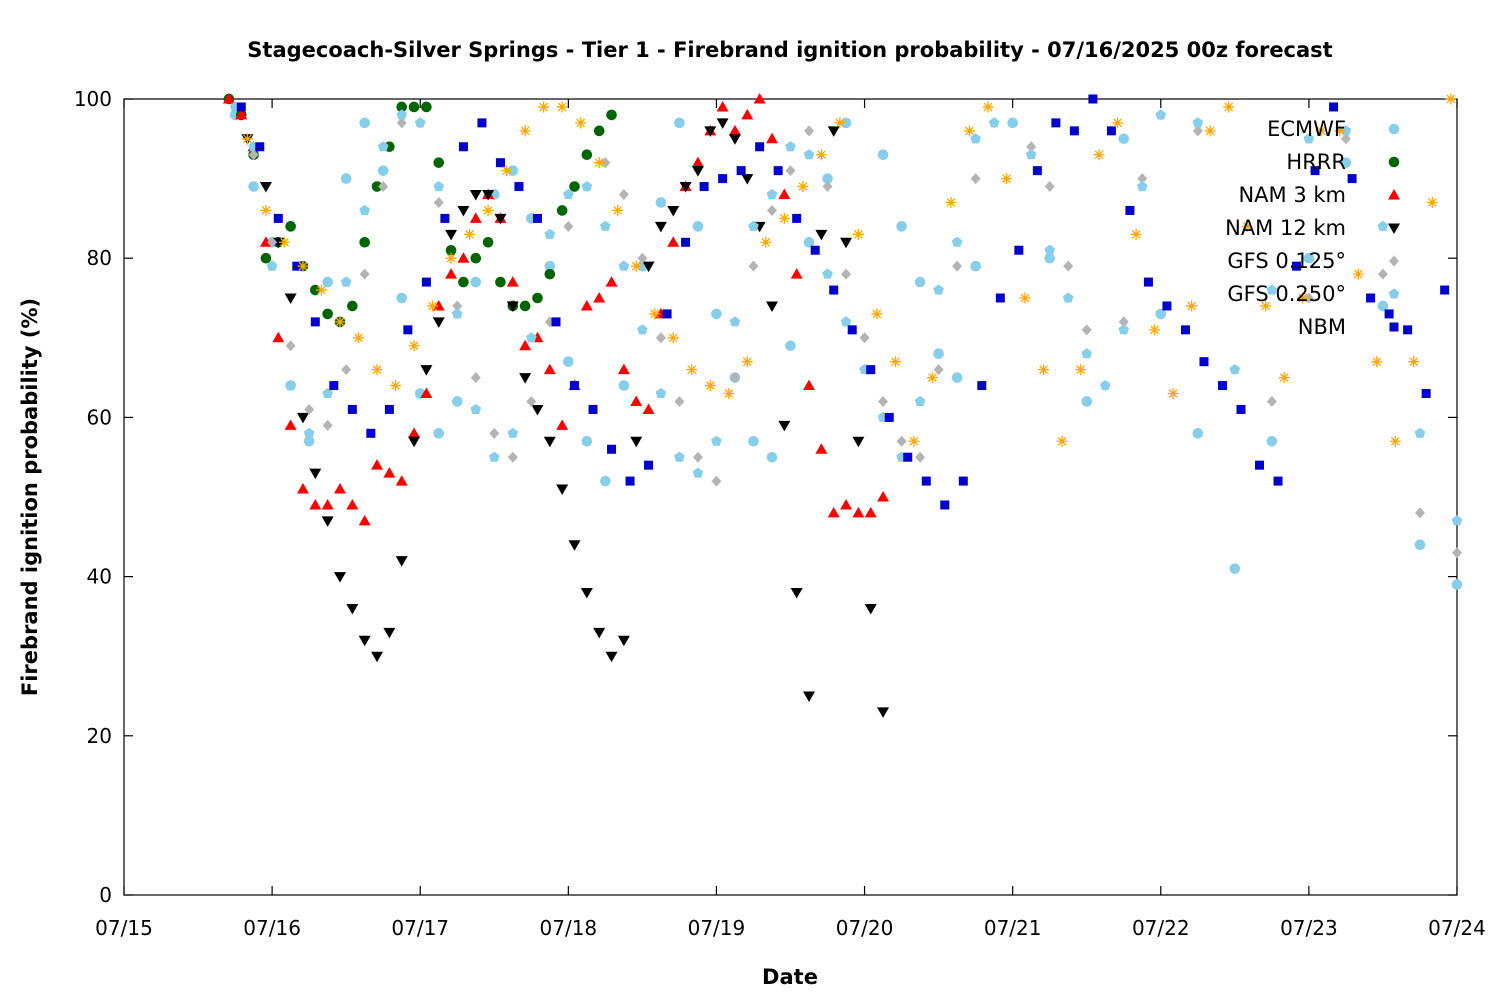  Describe the element at coordinates (1286, 294) in the screenshot. I see `legend-label: GFS 0.250°` at that location.